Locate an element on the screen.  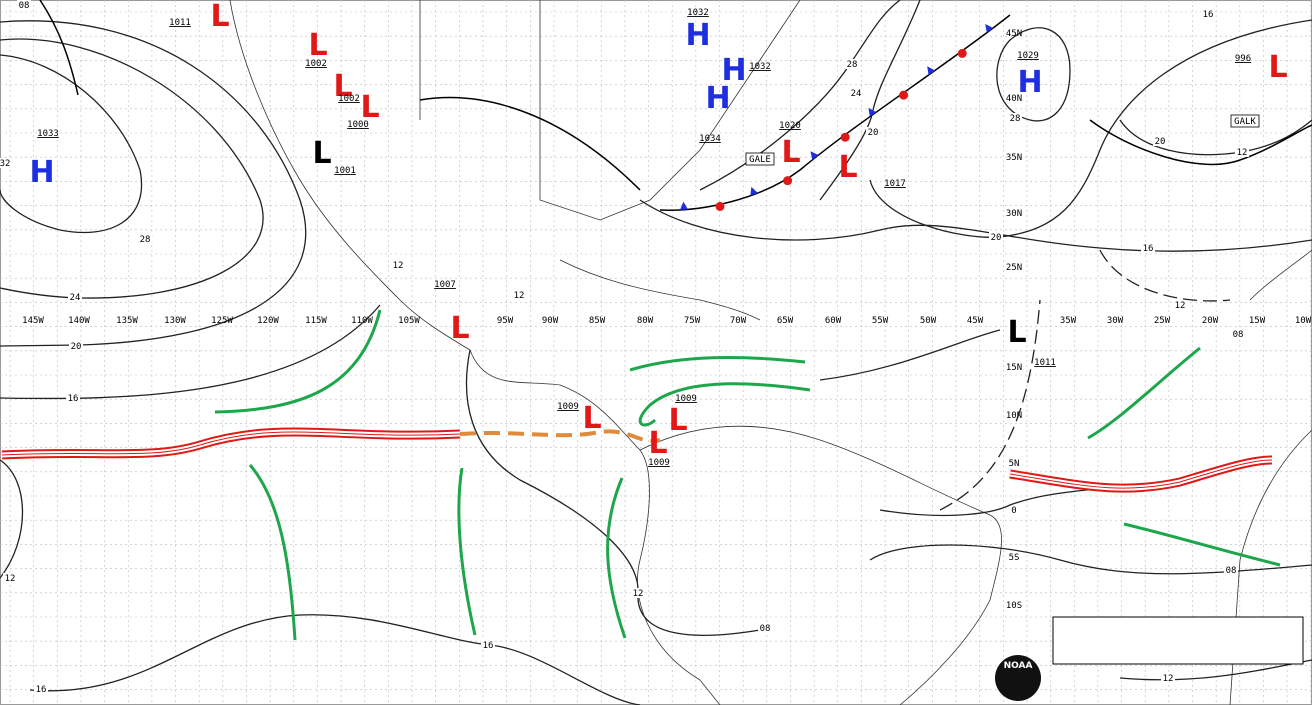
warning-label: GALK is located at coordinates (1245, 122).